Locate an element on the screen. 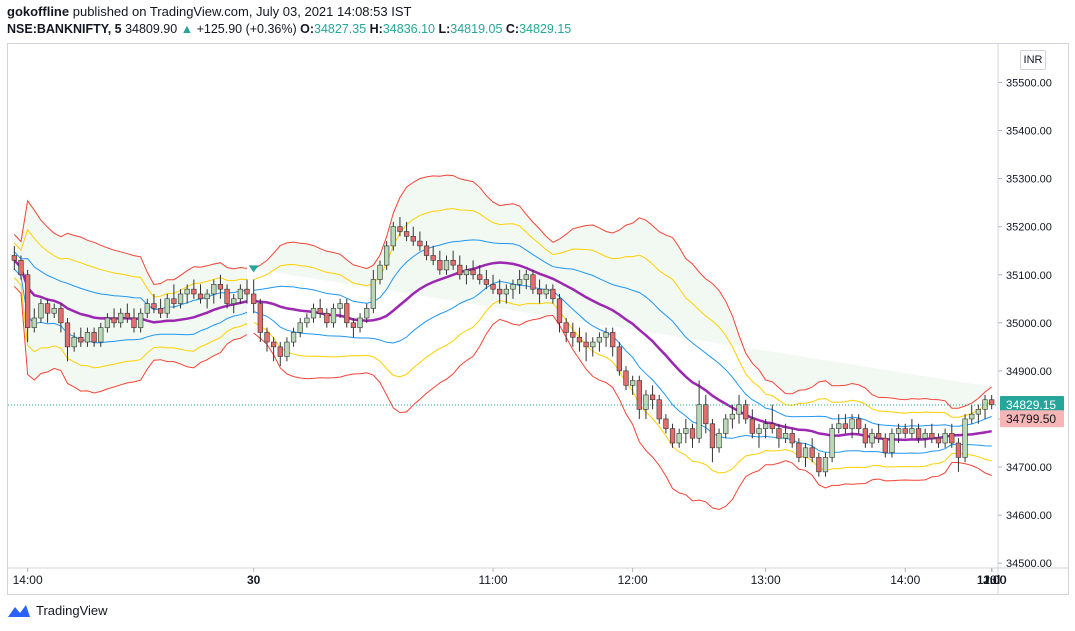  y-tick-label: 35400.00 is located at coordinates (1029, 132).